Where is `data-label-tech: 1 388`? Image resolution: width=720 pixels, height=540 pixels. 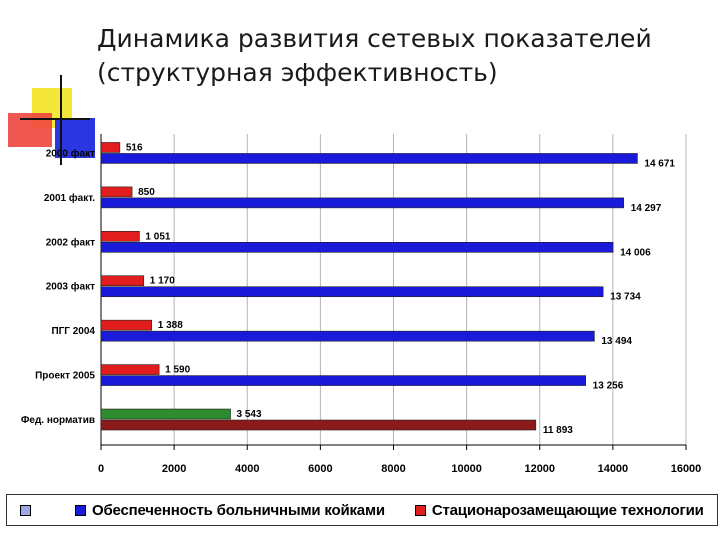
data-label-tech: 1 388 is located at coordinates (170, 325).